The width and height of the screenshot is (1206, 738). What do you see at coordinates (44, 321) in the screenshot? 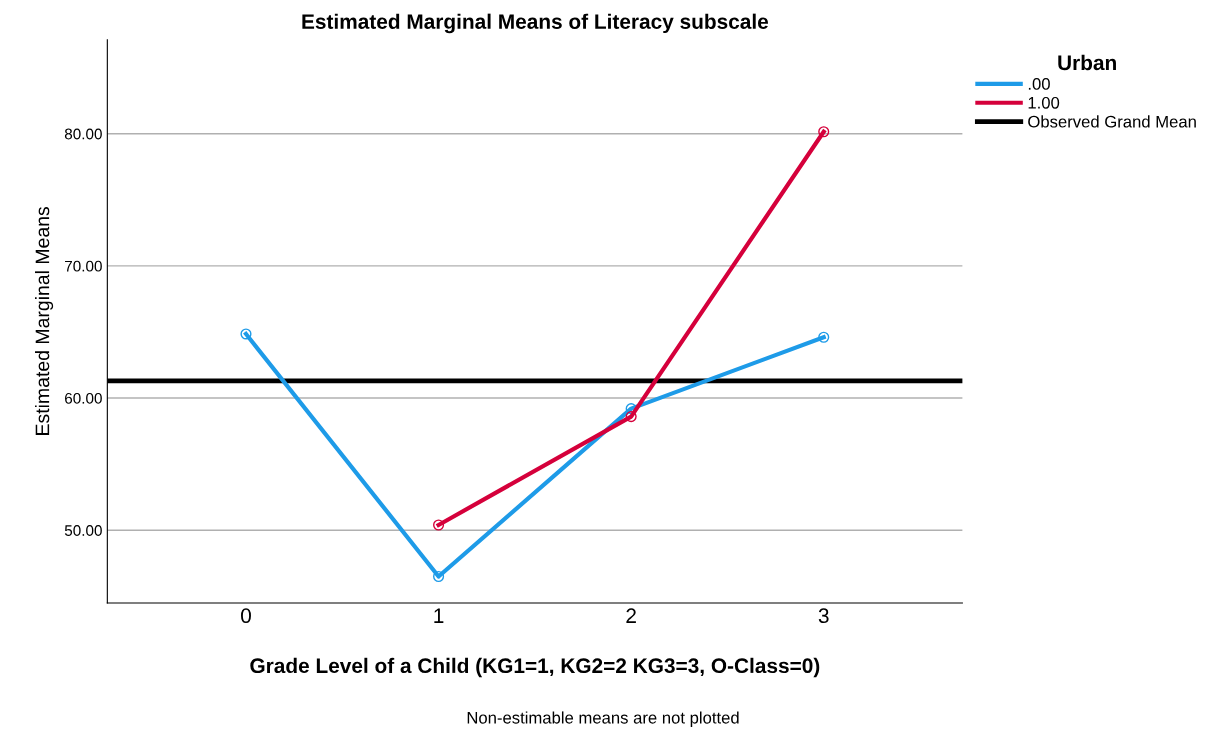
I see `y-axis-title: Estimated Marginal Means` at bounding box center [44, 321].